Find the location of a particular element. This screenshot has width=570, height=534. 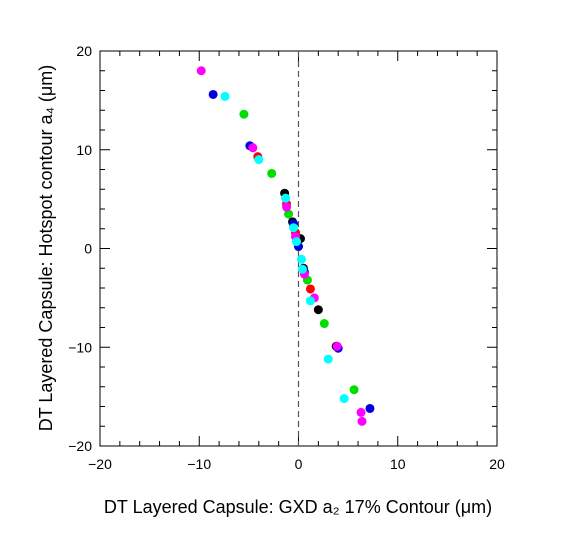

y-tick-label: 10 is located at coordinates (84, 150).